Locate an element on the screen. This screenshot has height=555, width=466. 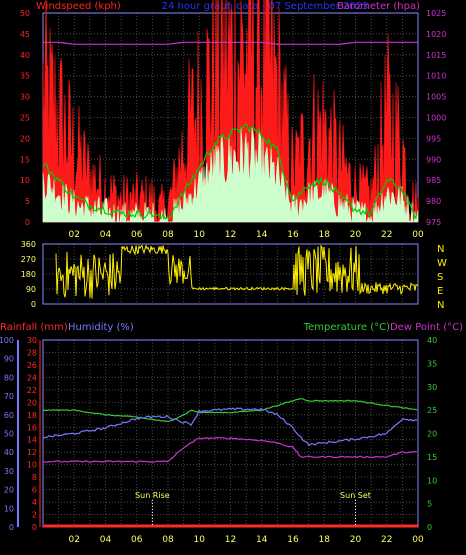
wind-y-tick: 20 is located at coordinates (25, 138).